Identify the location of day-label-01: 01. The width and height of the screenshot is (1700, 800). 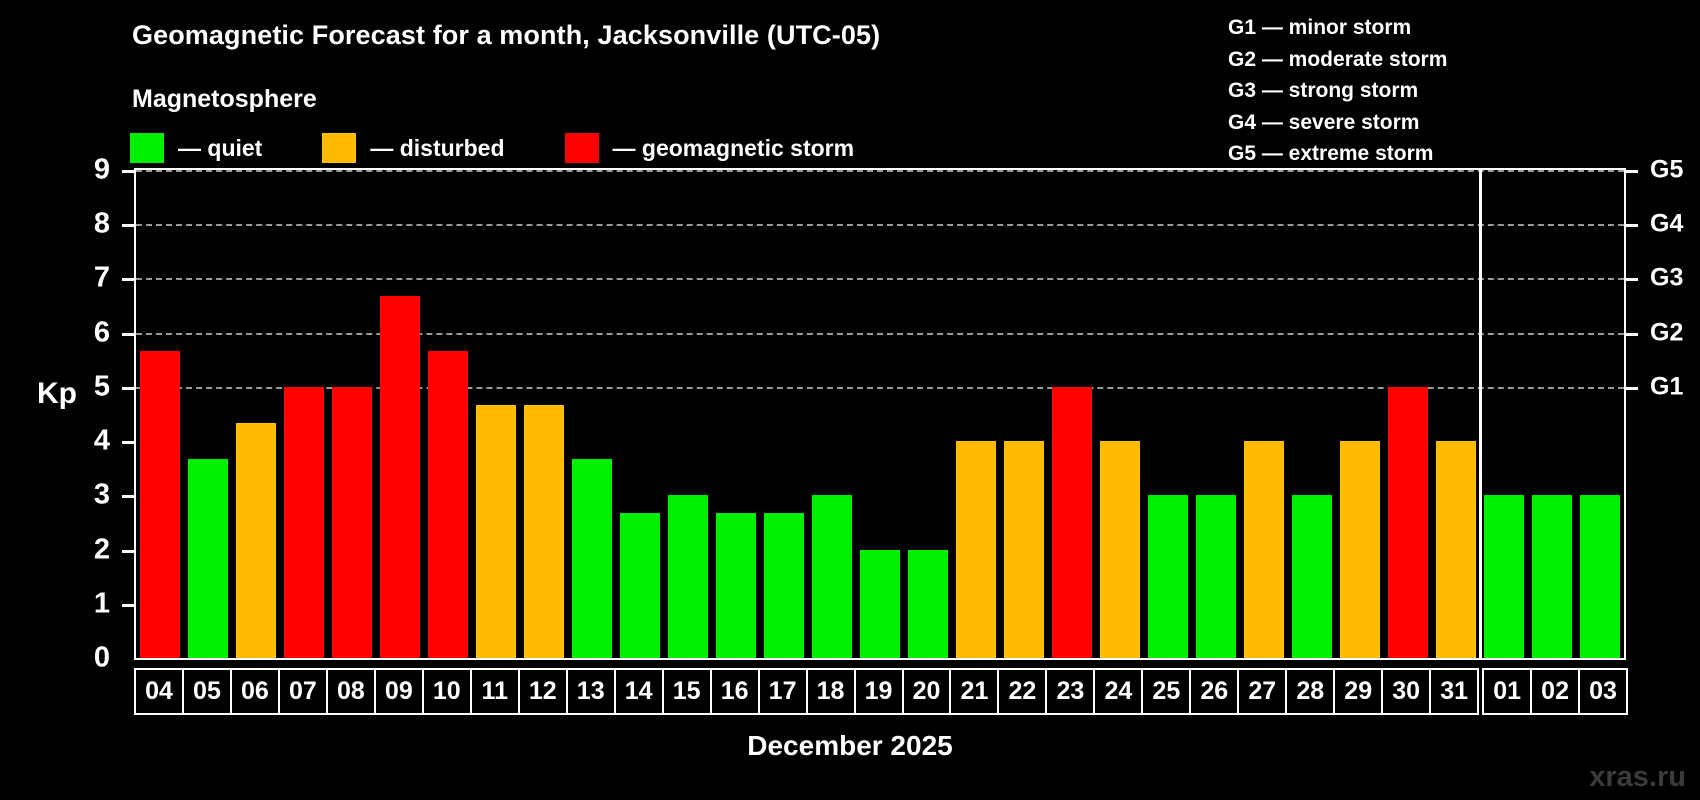
(1507, 691).